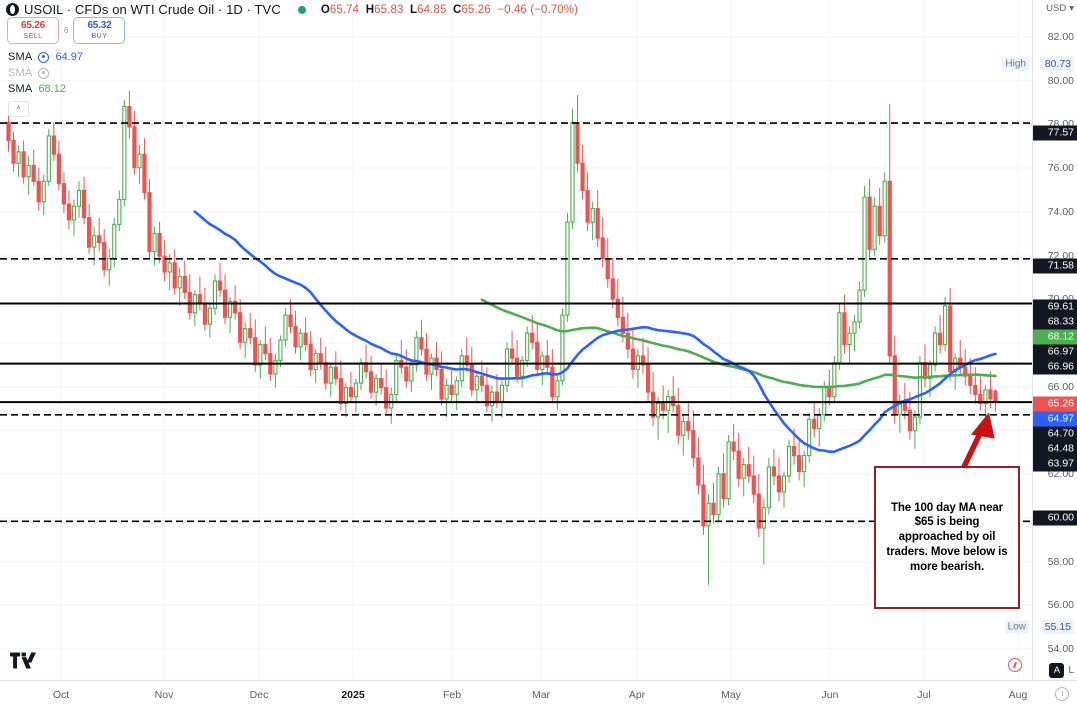 The width and height of the screenshot is (1077, 708). I want to click on auto-scale-button: A, so click(1057, 670).